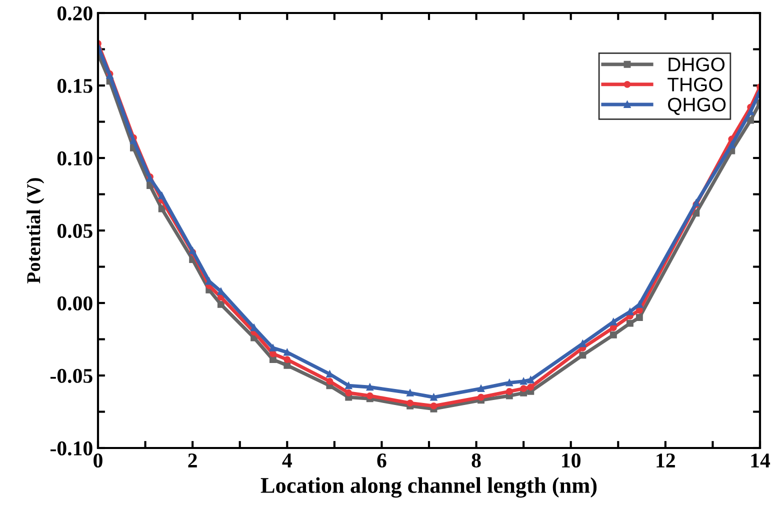  Describe the element at coordinates (74, 86) in the screenshot. I see `y-tick-label: 0.15` at that location.